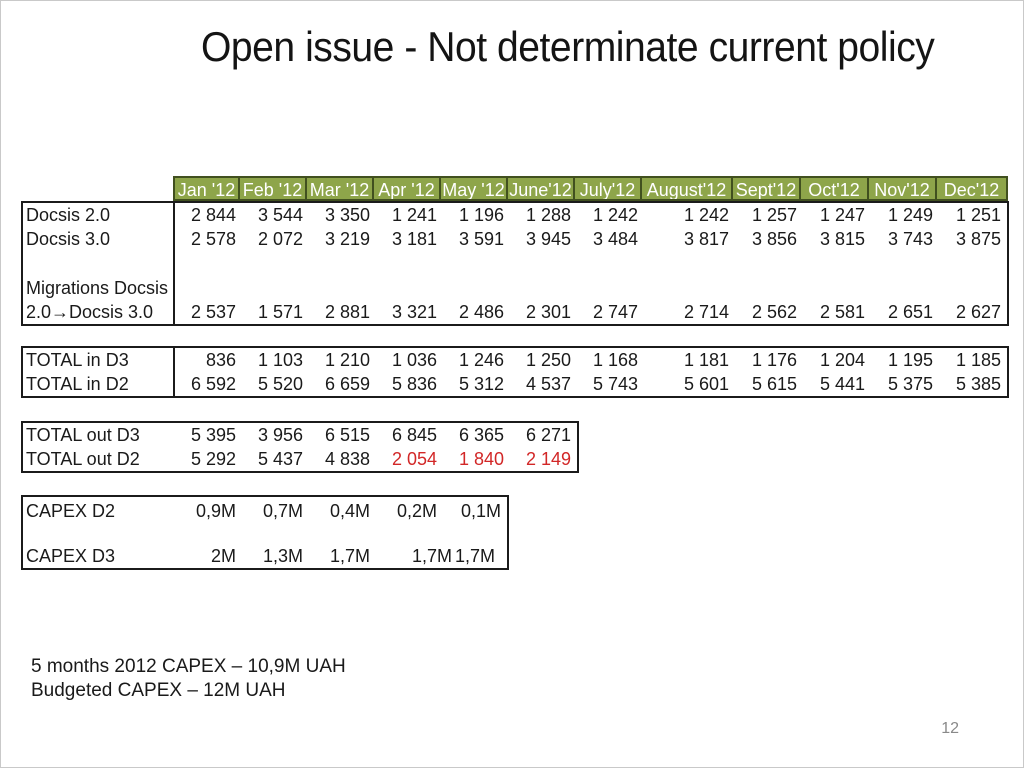 The width and height of the screenshot is (1024, 768). Describe the element at coordinates (71, 556) in the screenshot. I see `row-label-line: CAPEX D3` at that location.